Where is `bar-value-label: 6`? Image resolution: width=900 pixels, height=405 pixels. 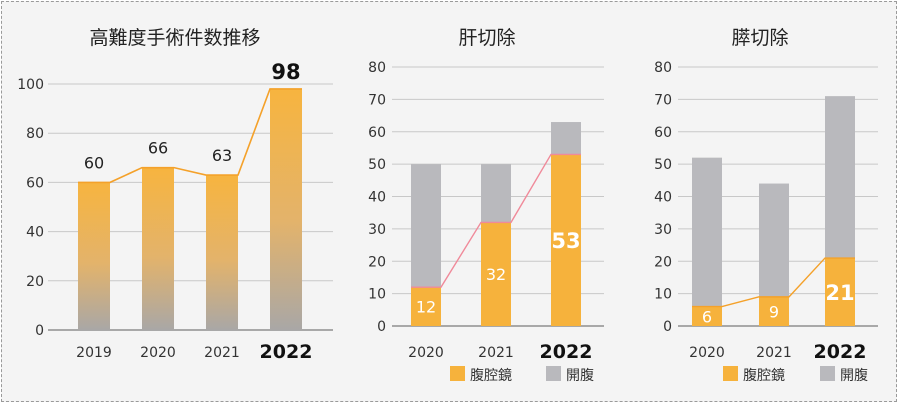
bar-value-label: 6 is located at coordinates (707, 316).